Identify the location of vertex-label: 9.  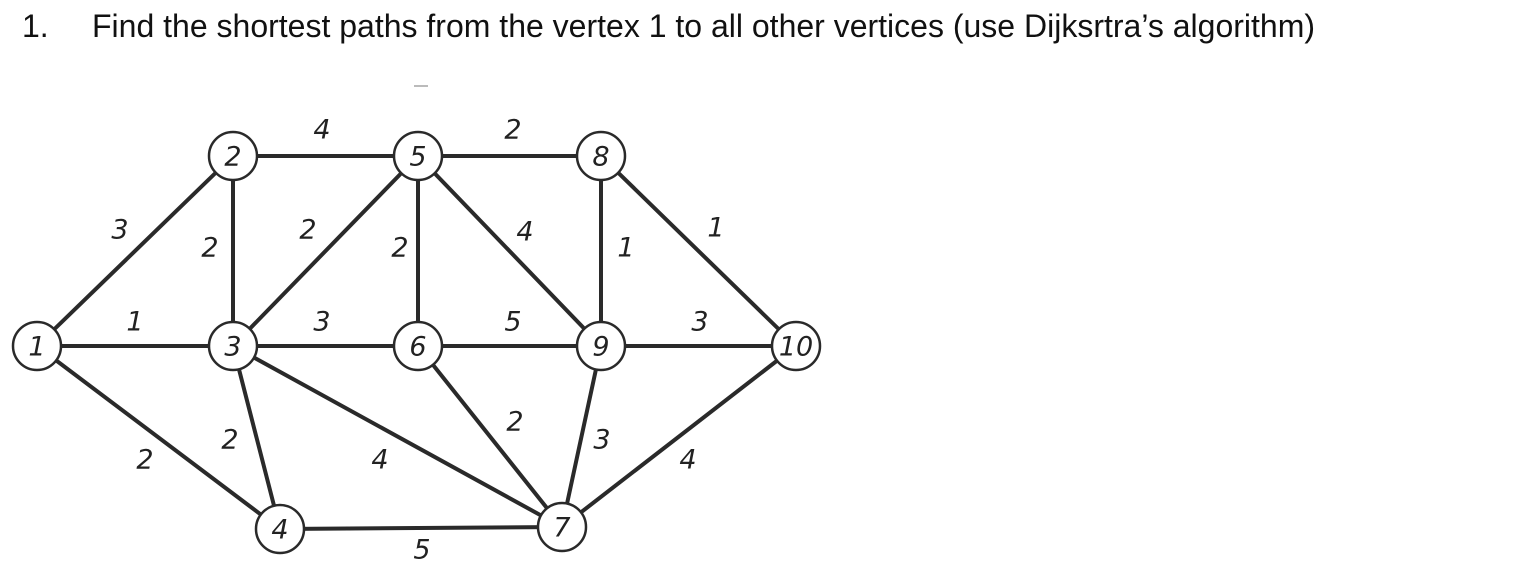
(600, 347).